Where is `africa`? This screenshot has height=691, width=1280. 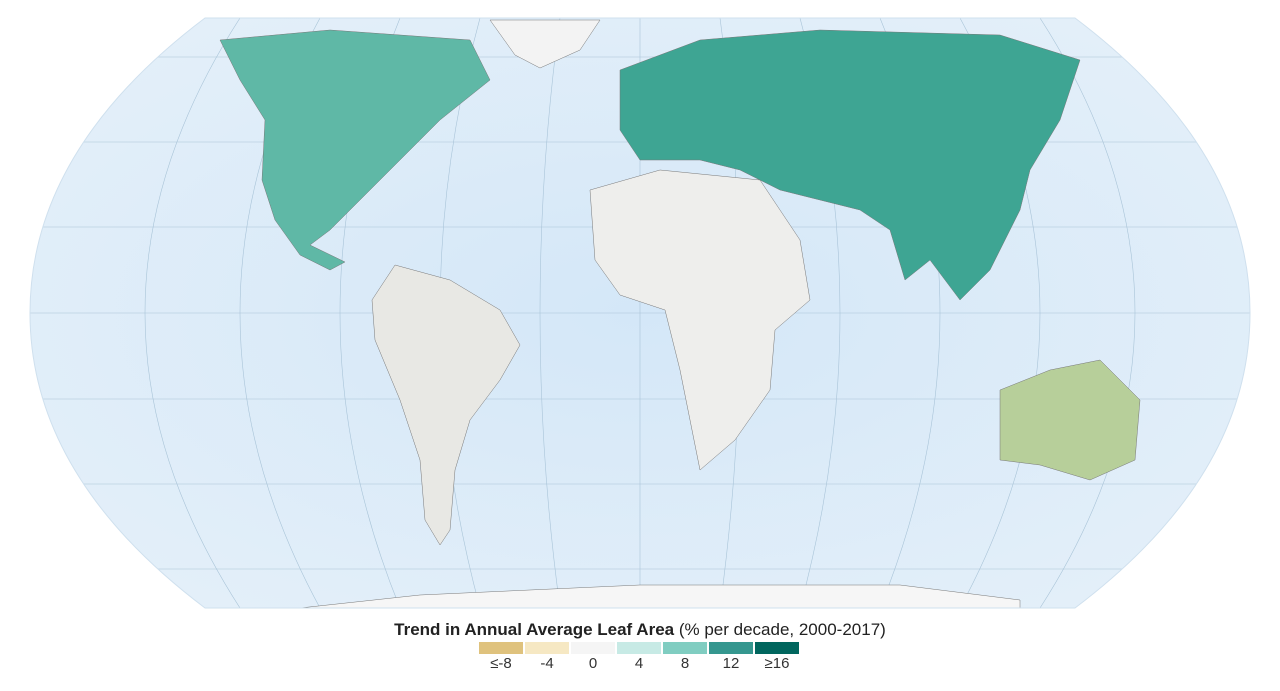
africa is located at coordinates (700, 320).